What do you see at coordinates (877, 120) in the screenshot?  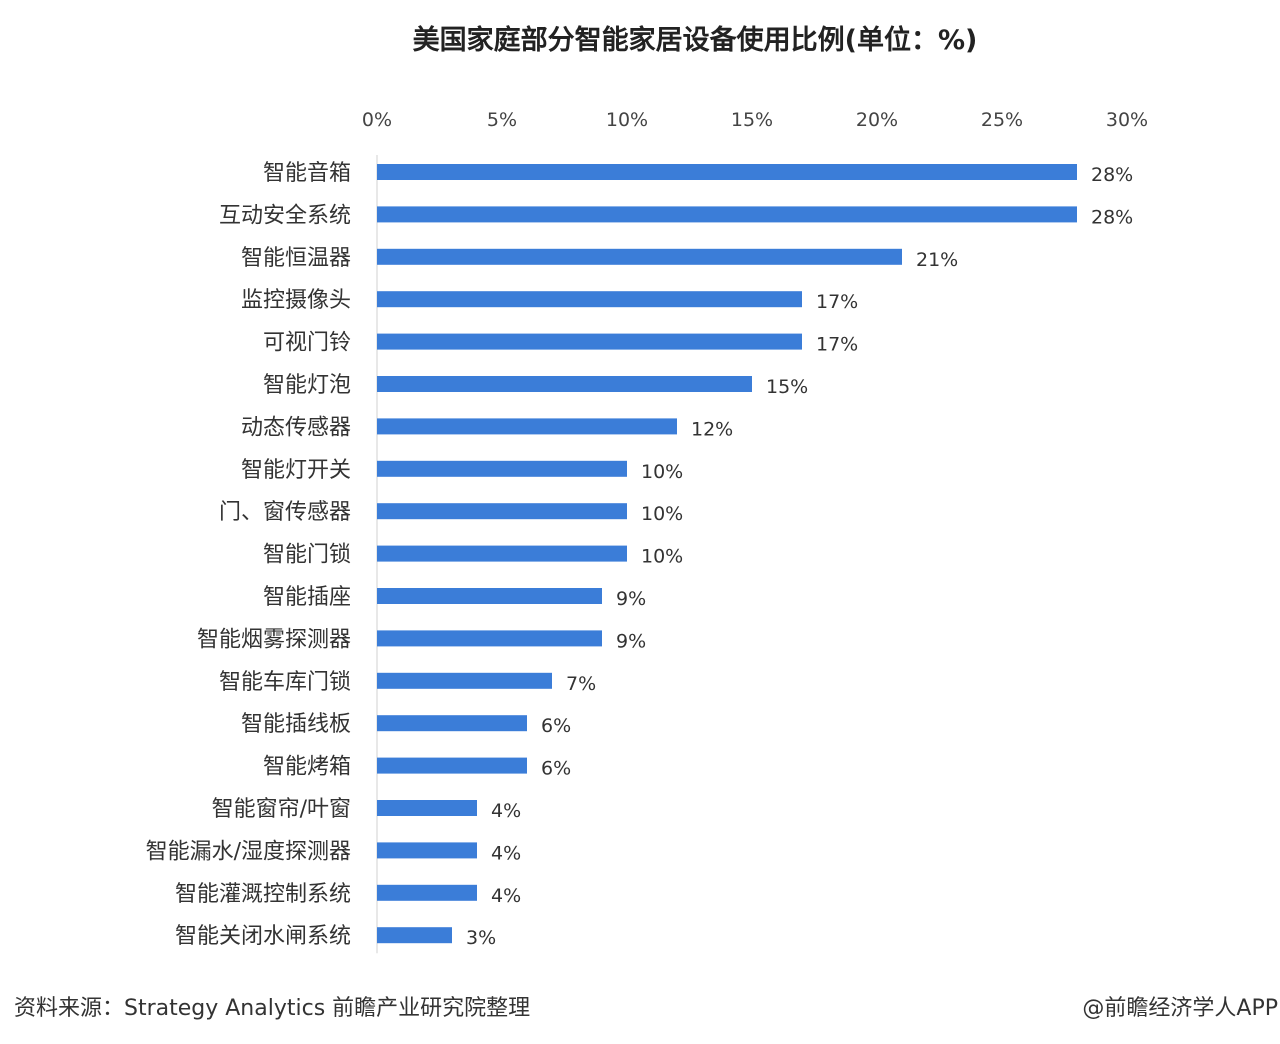 I see `x-tick-label: 20%` at bounding box center [877, 120].